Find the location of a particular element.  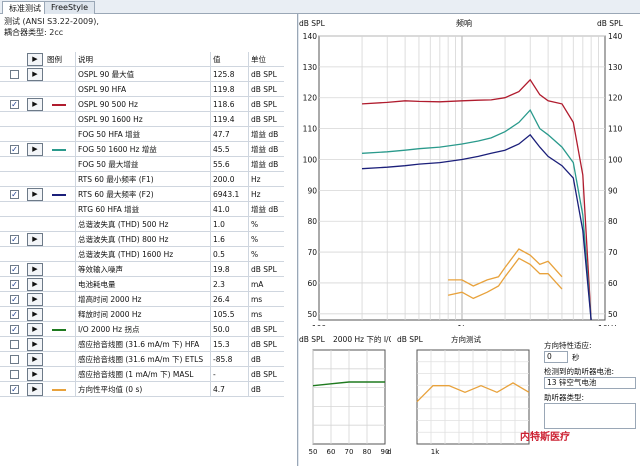

row-desc: OSPL 90 1600 Hz is located at coordinates (142, 119).